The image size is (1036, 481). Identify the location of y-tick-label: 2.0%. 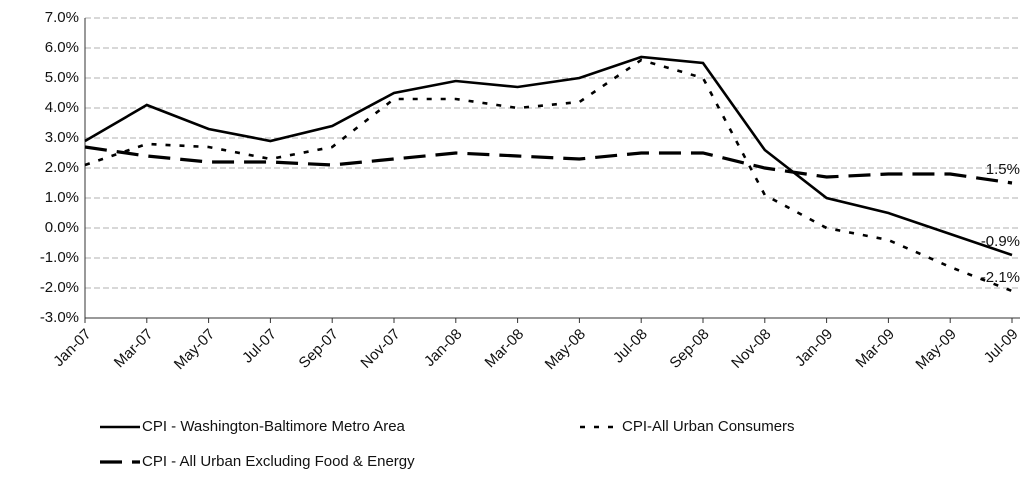
(62, 167).